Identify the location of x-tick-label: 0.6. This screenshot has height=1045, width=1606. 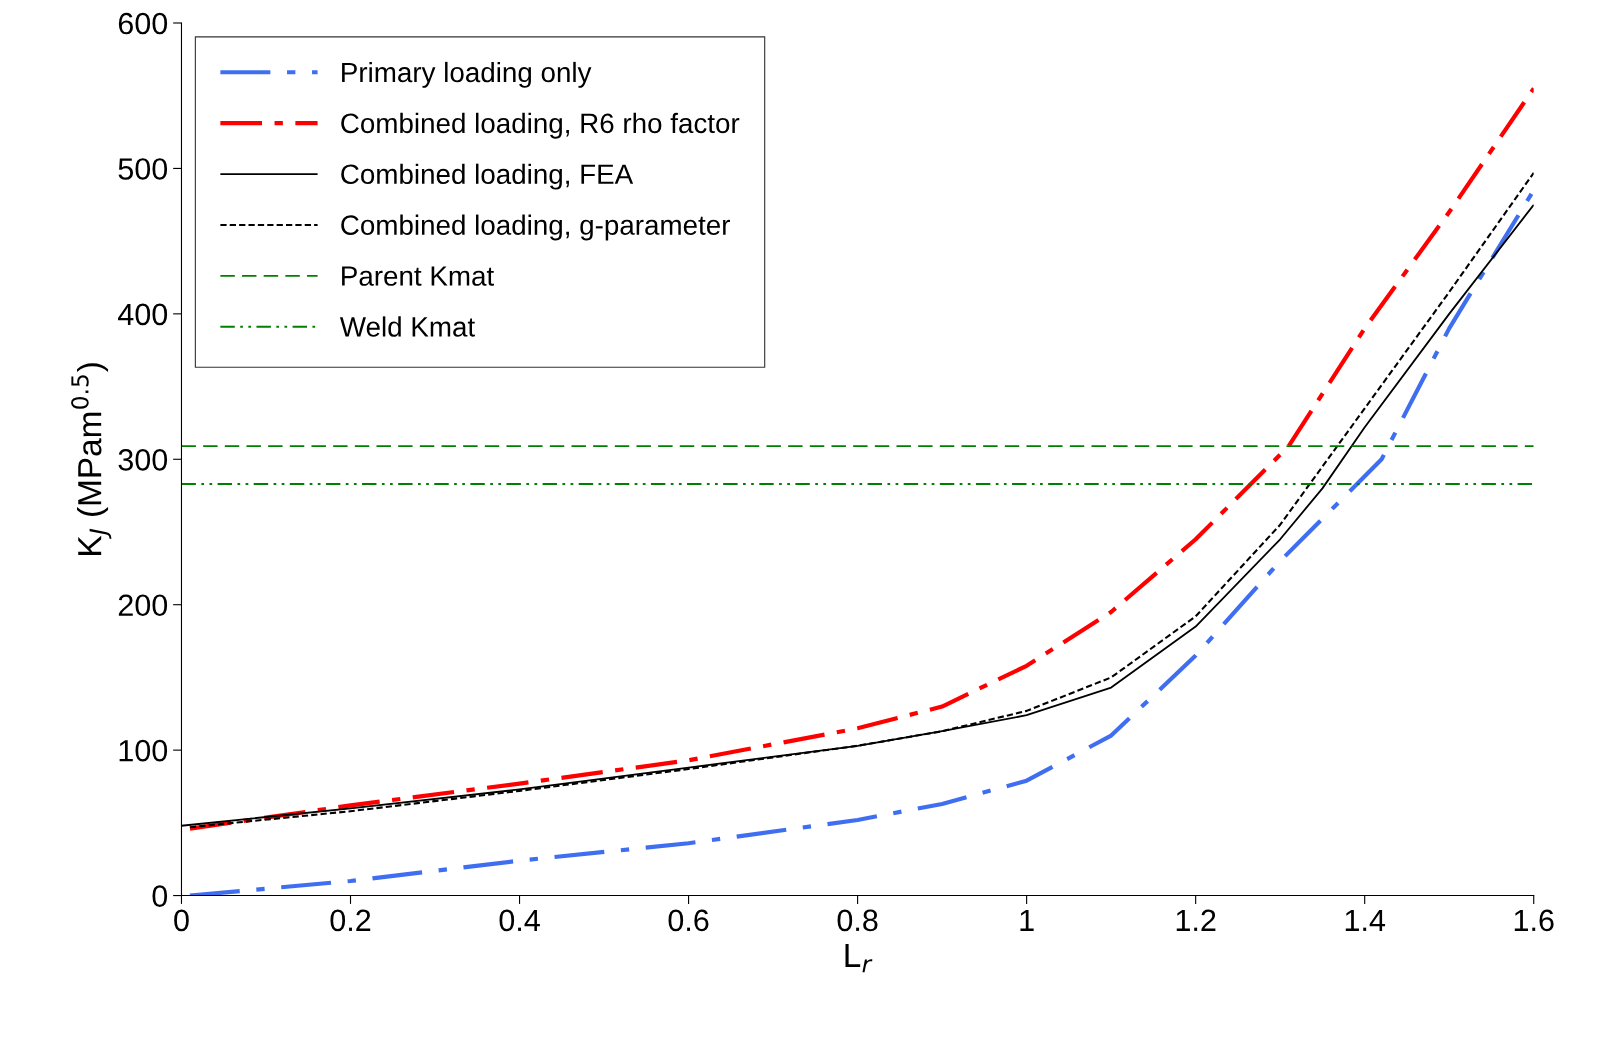
(688, 920).